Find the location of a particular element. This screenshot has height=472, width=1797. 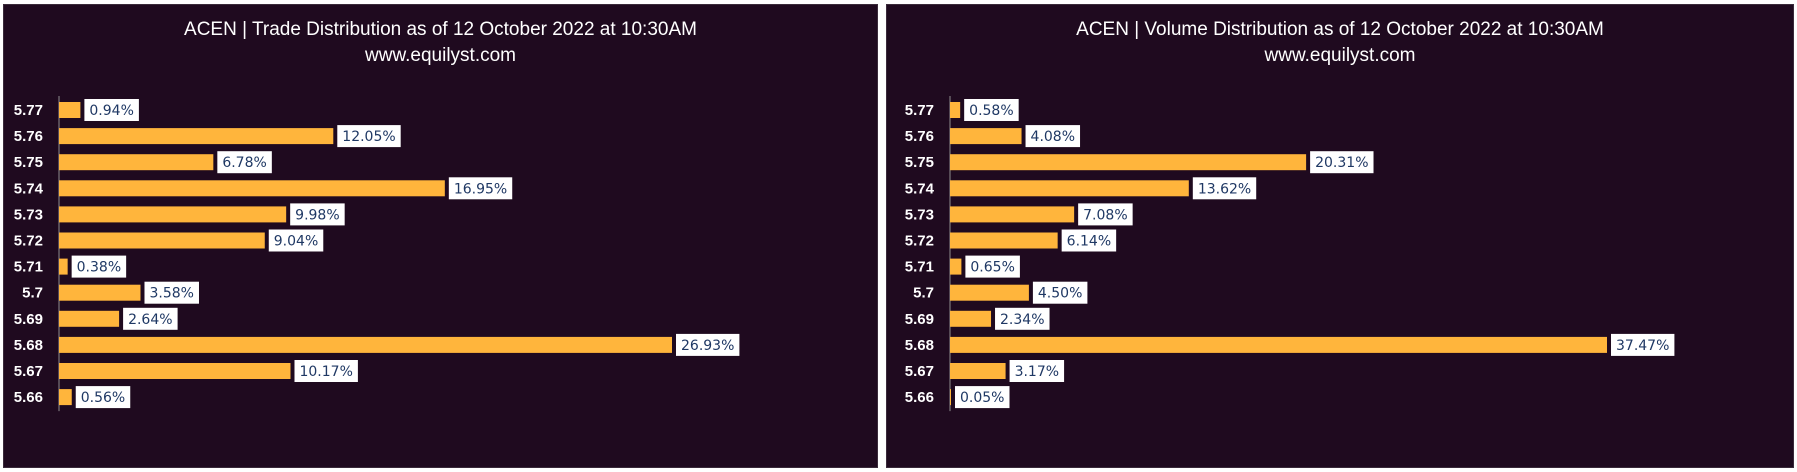

data-label: 0.65% is located at coordinates (992, 268).